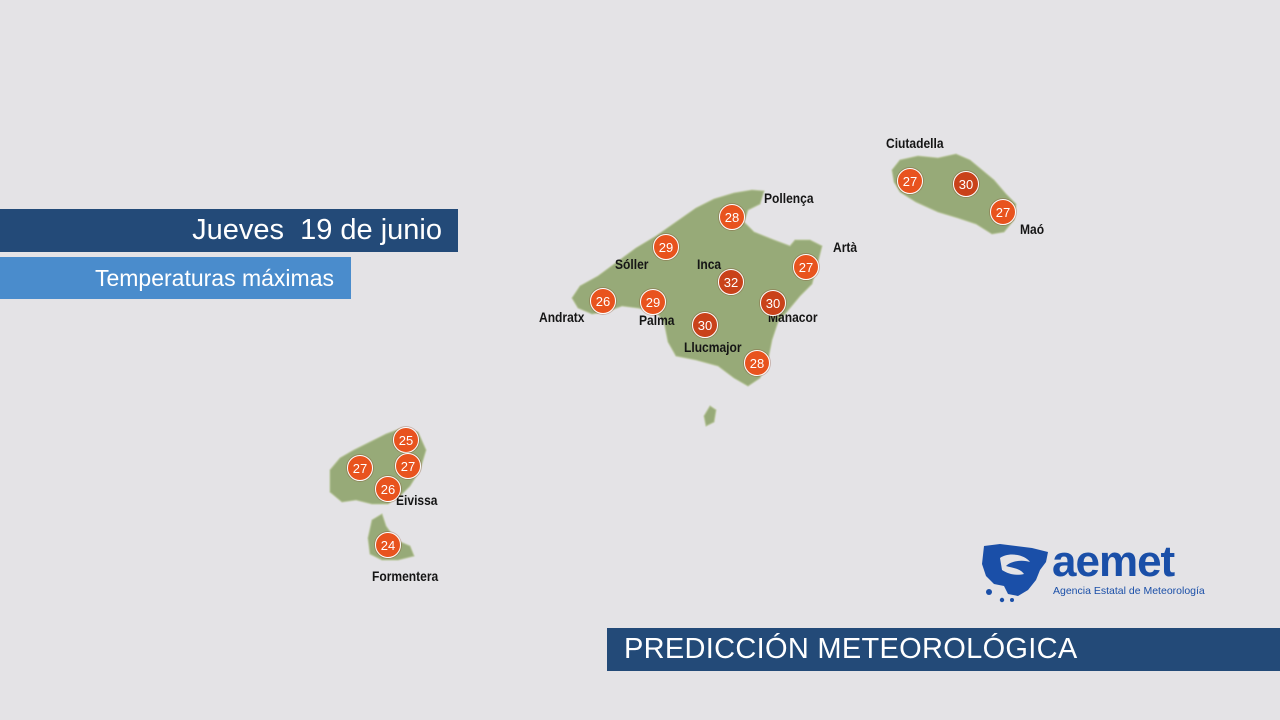 The image size is (1280, 720). What do you see at coordinates (317, 230) in the screenshot?
I see `forecast-date: Jueves 19 de junio` at bounding box center [317, 230].